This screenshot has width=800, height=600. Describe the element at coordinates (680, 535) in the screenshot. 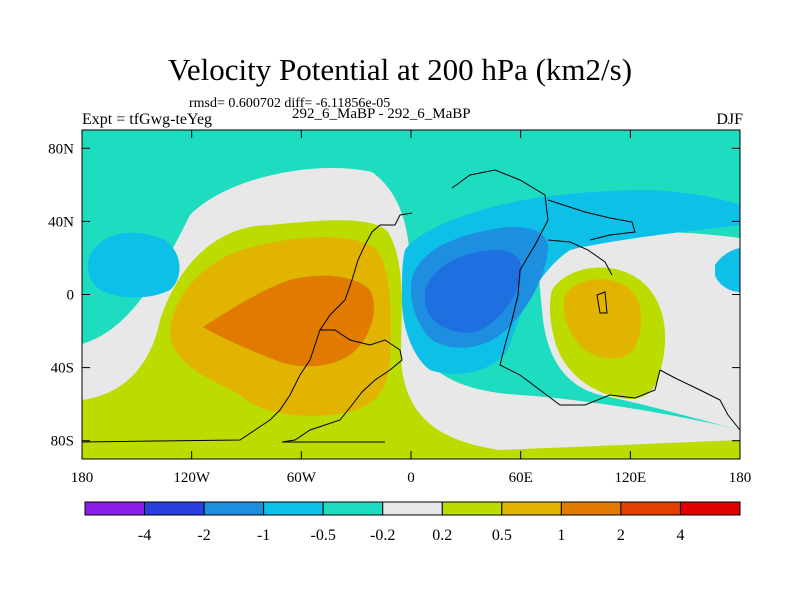

I see `colorbar-label: 4` at that location.